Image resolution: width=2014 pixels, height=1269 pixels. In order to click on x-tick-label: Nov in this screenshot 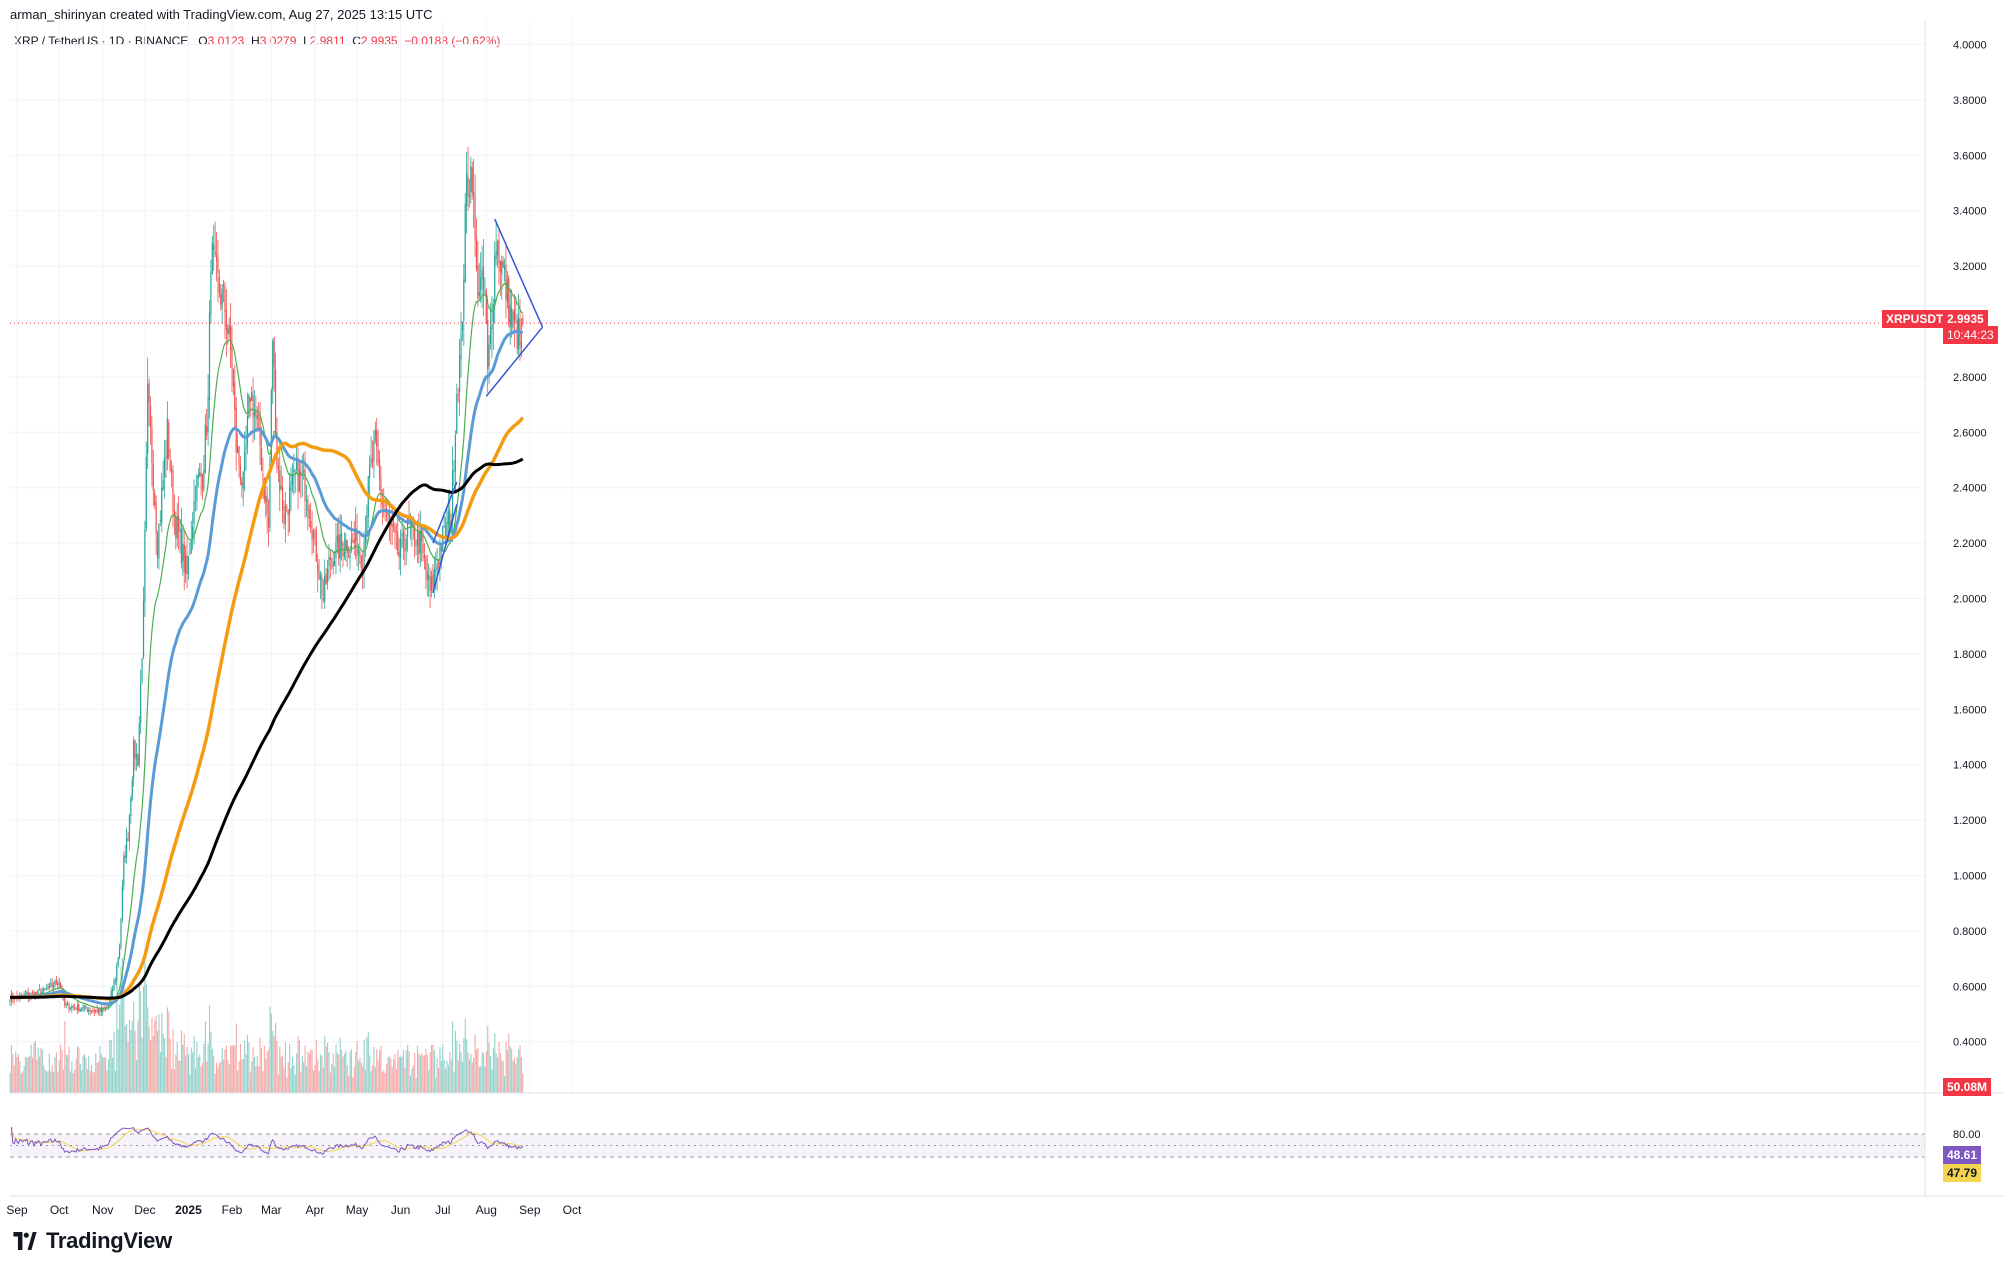, I will do `click(102, 1210)`.